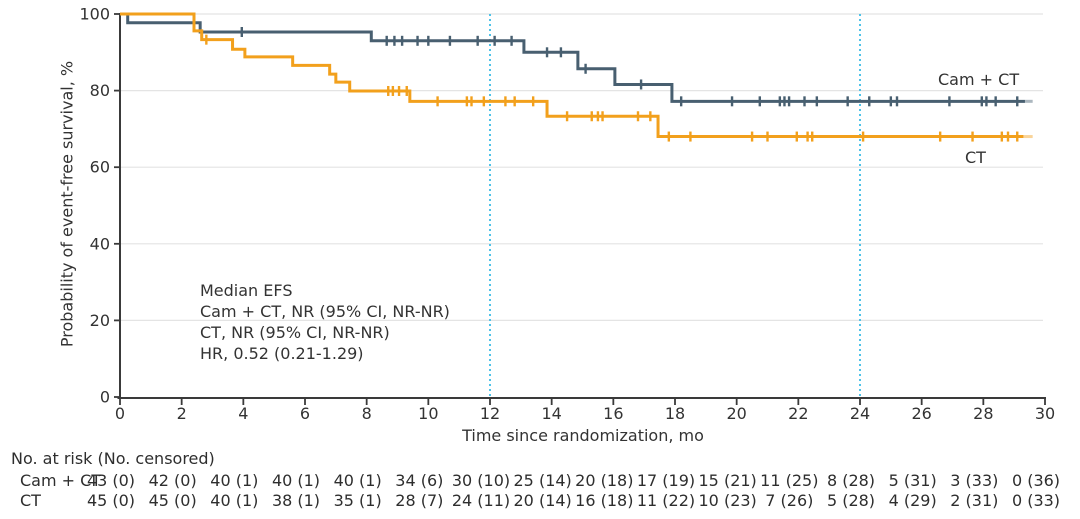 This screenshot has width=1080, height=519. Describe the element at coordinates (100, 320) in the screenshot. I see `y-tick-label: 20` at that location.